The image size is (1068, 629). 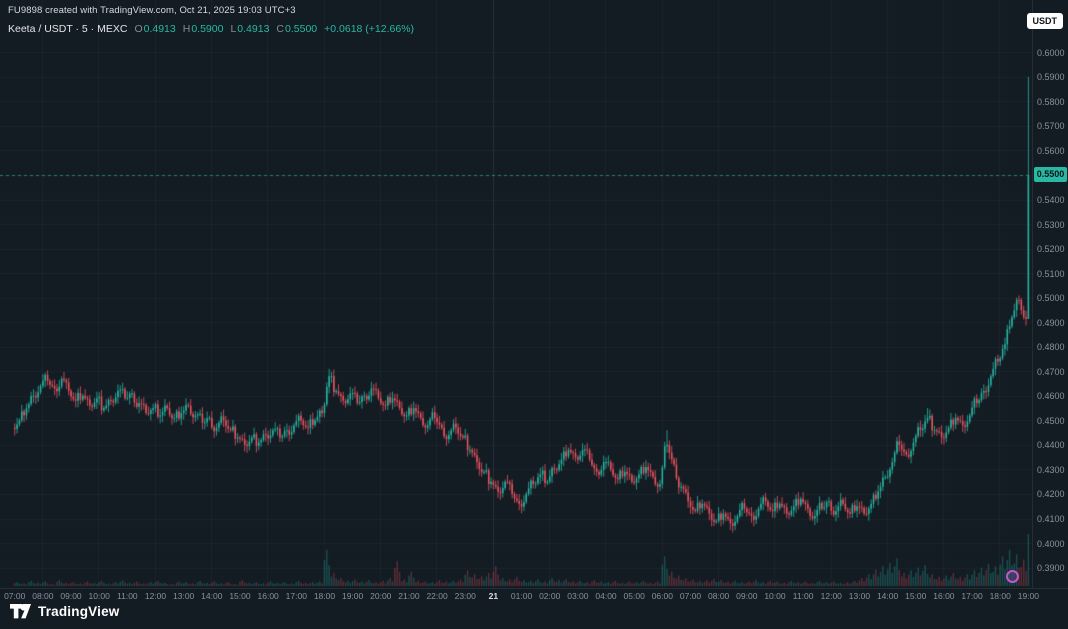 What do you see at coordinates (159, 29) in the screenshot?
I see `ohlc-open-value: 0.4913` at bounding box center [159, 29].